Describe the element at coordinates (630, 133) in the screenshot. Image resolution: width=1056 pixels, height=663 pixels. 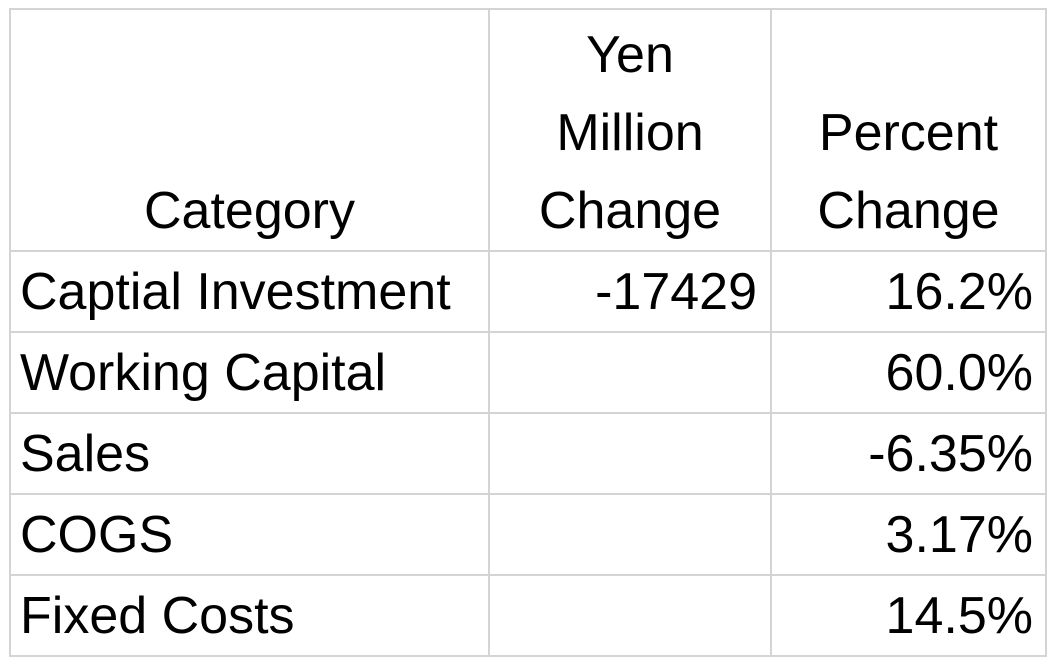
I see `header-yen-line-2: Million` at that location.